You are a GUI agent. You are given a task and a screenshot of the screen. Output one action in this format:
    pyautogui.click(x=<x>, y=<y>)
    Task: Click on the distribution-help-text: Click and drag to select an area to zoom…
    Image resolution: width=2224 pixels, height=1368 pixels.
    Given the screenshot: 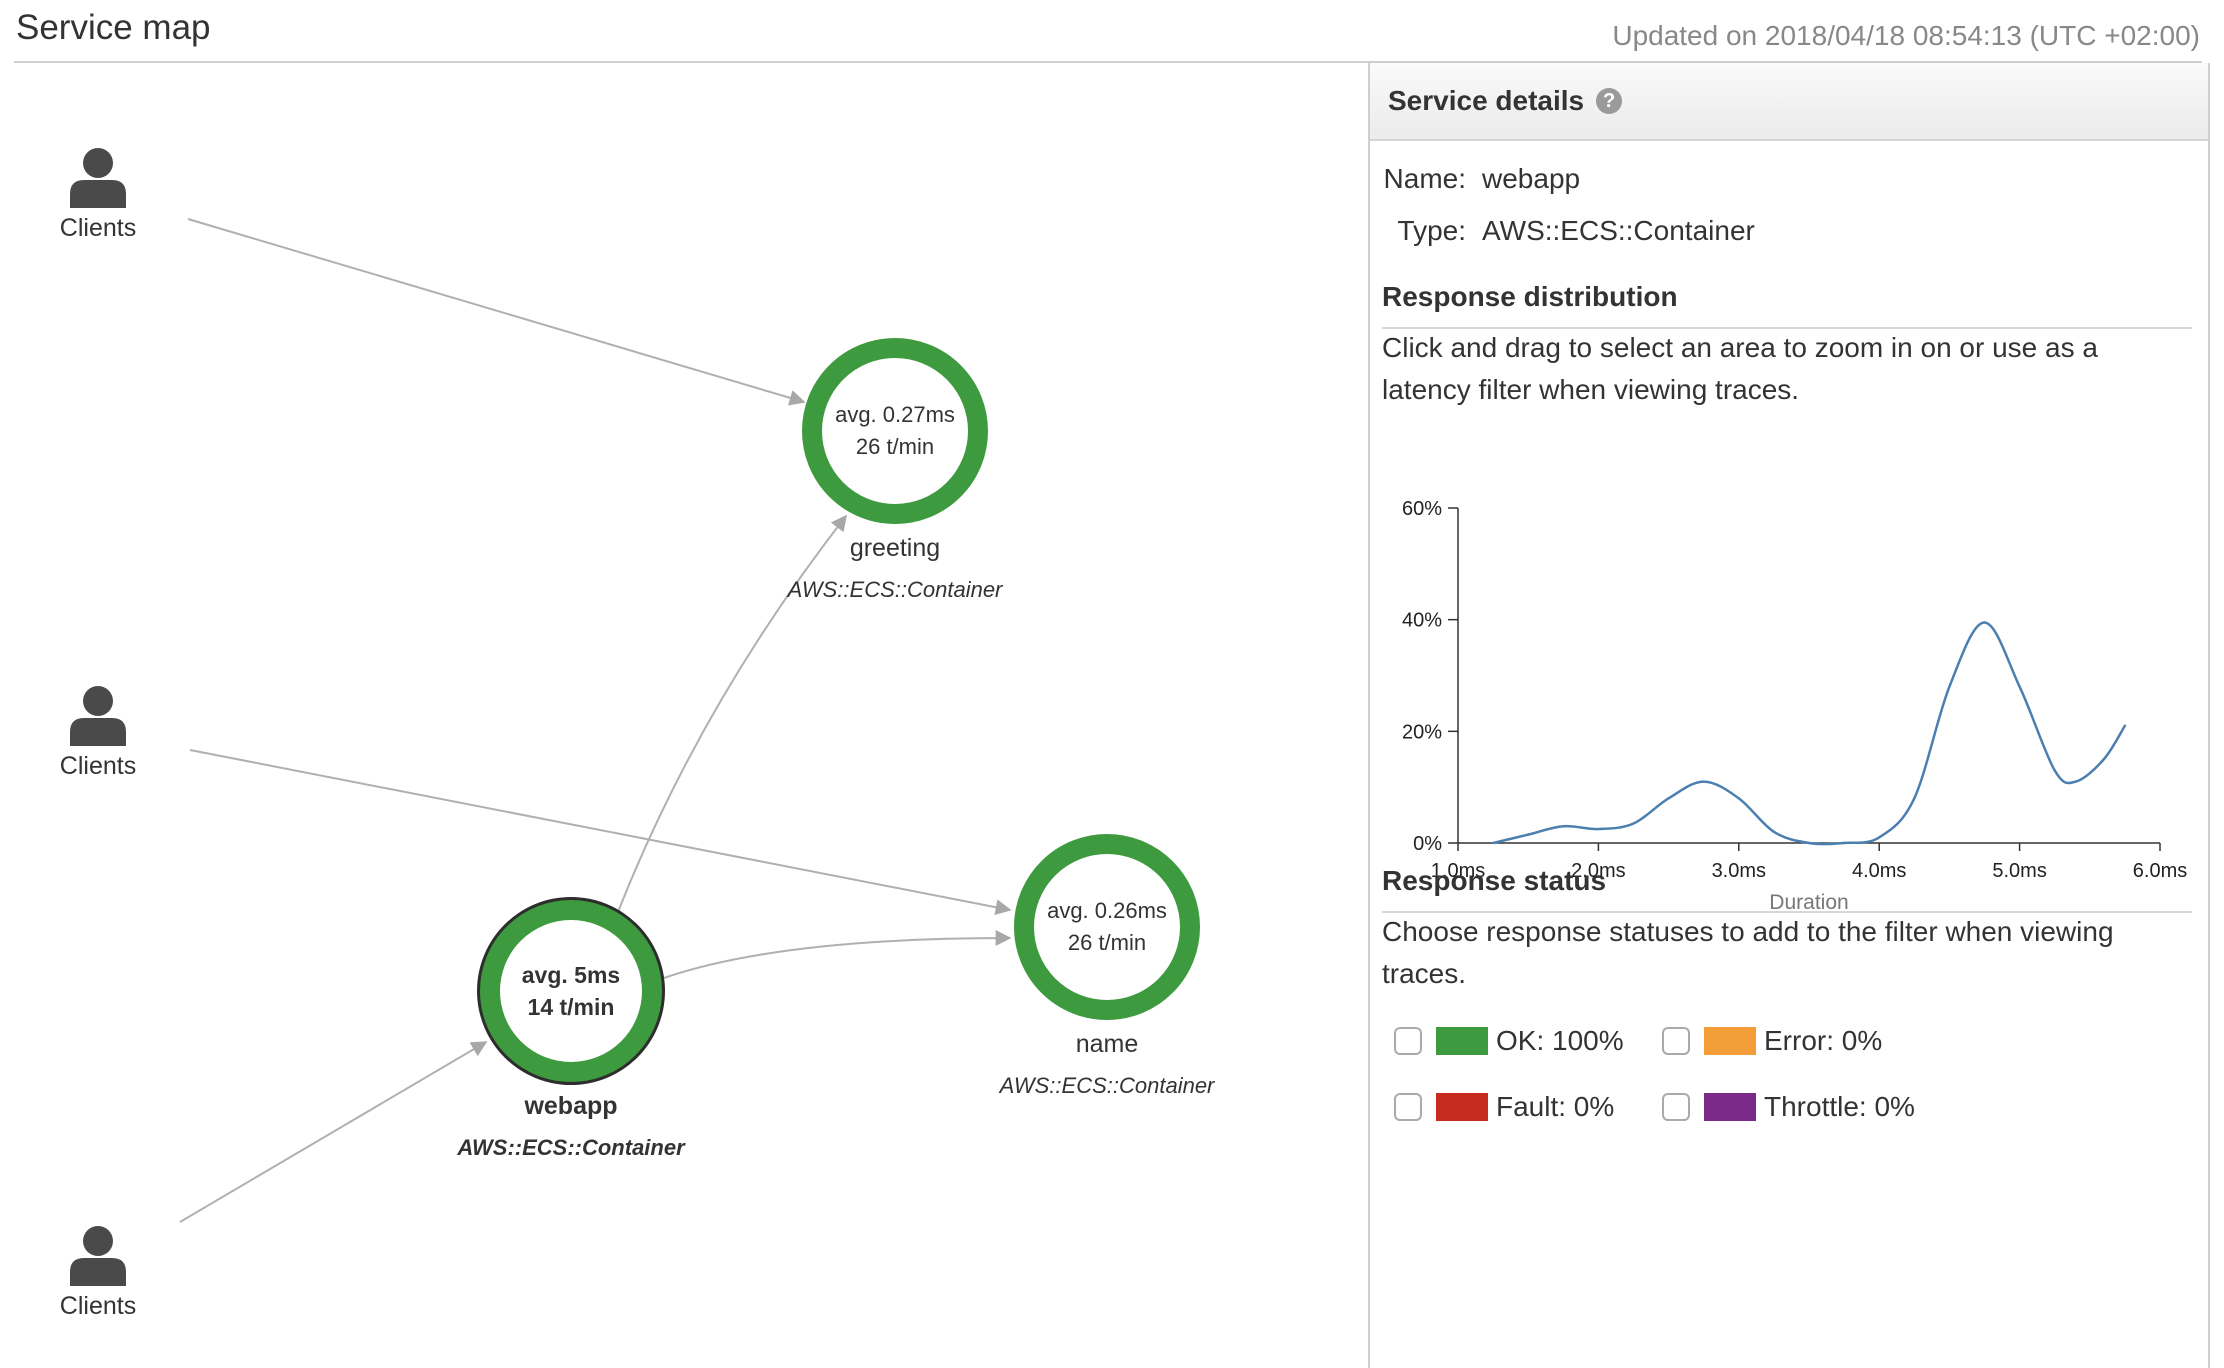 What is the action you would take?
    pyautogui.click(x=1740, y=368)
    